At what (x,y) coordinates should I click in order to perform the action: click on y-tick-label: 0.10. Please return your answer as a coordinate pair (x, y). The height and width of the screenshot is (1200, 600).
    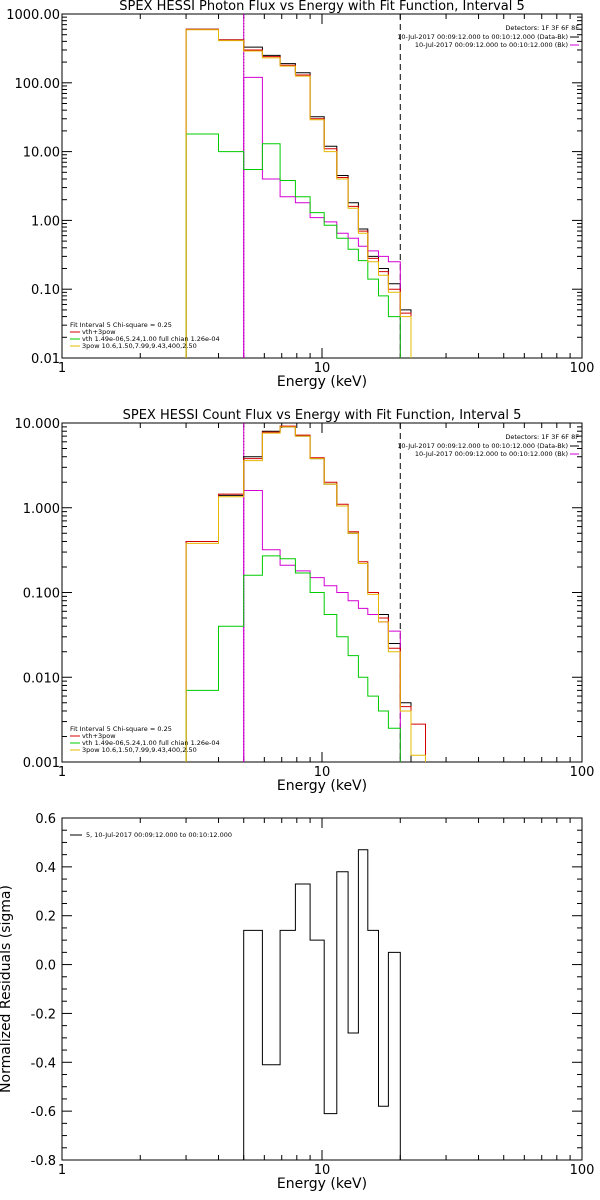
    Looking at the image, I should click on (45, 290).